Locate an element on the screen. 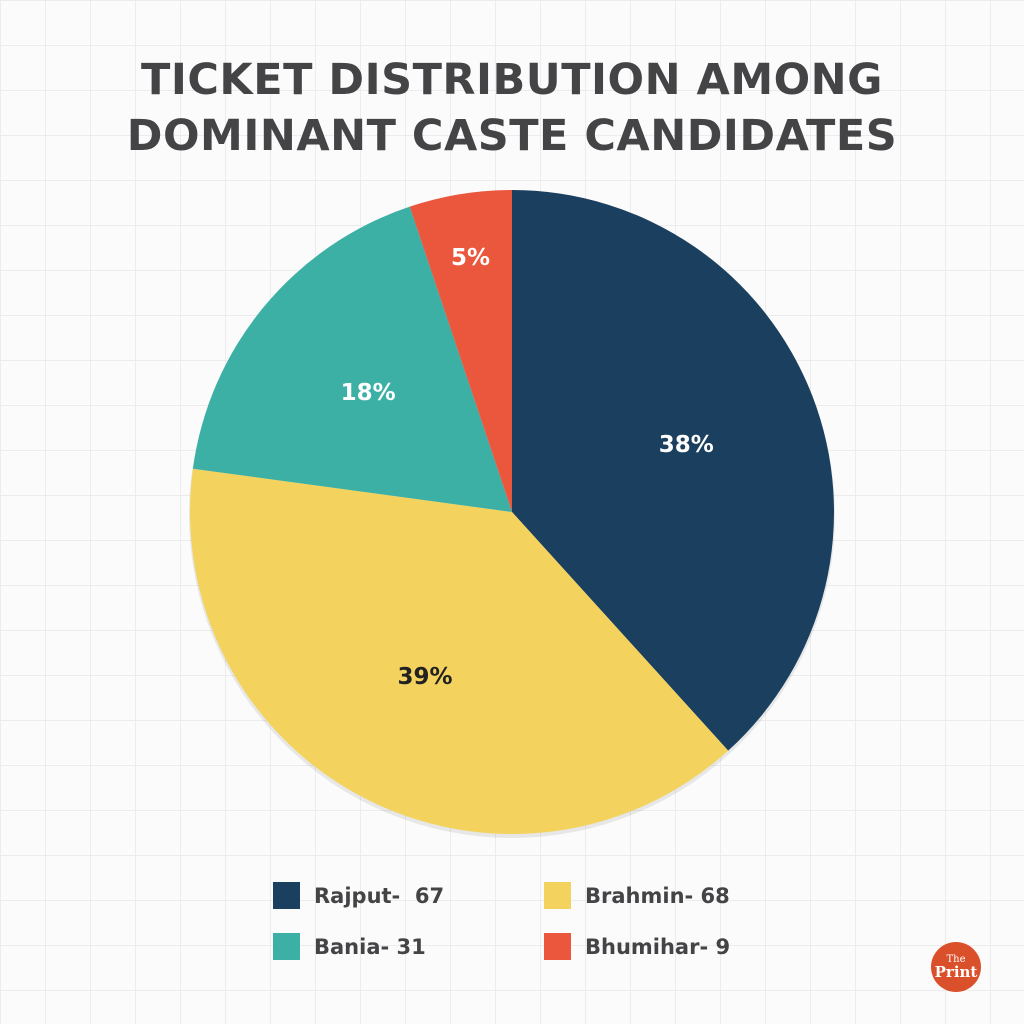 The height and width of the screenshot is (1024, 1024). chart-title-line-1: TICKET DISTRIBUTION AMONG is located at coordinates (512, 80).